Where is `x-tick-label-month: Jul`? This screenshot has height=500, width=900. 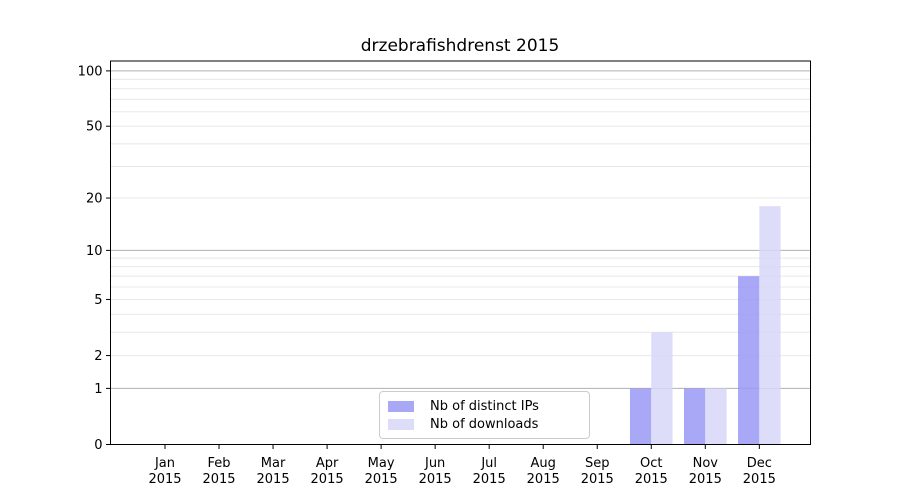
x-tick-label-month: Jul is located at coordinates (488, 463).